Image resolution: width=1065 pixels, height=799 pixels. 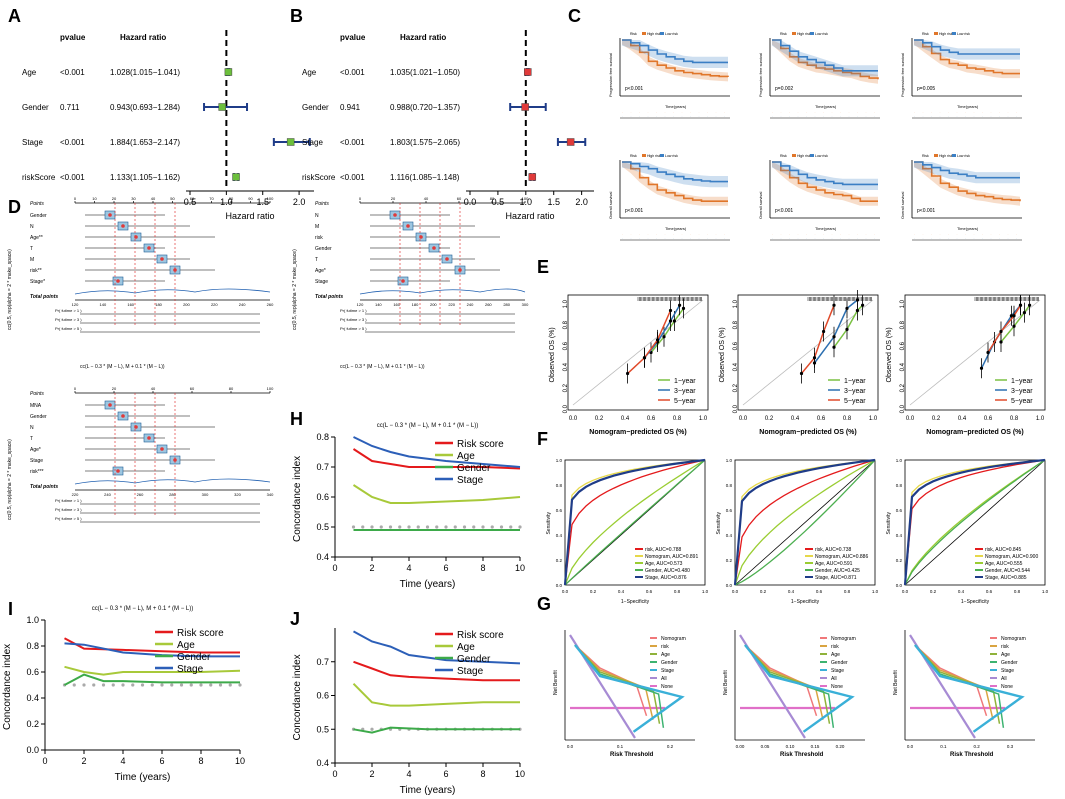 I want to click on calib-series-3−year, so click(x=835, y=331).